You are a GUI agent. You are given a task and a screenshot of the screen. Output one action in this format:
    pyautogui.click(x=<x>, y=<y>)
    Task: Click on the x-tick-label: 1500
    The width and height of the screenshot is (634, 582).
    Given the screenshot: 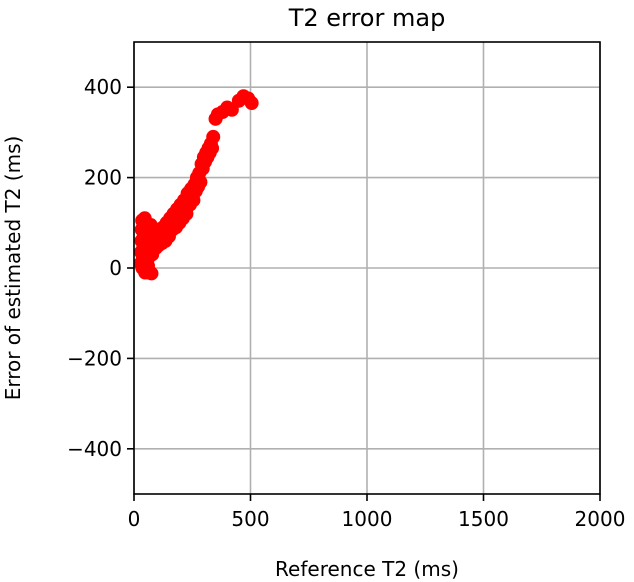 What is the action you would take?
    pyautogui.click(x=483, y=519)
    